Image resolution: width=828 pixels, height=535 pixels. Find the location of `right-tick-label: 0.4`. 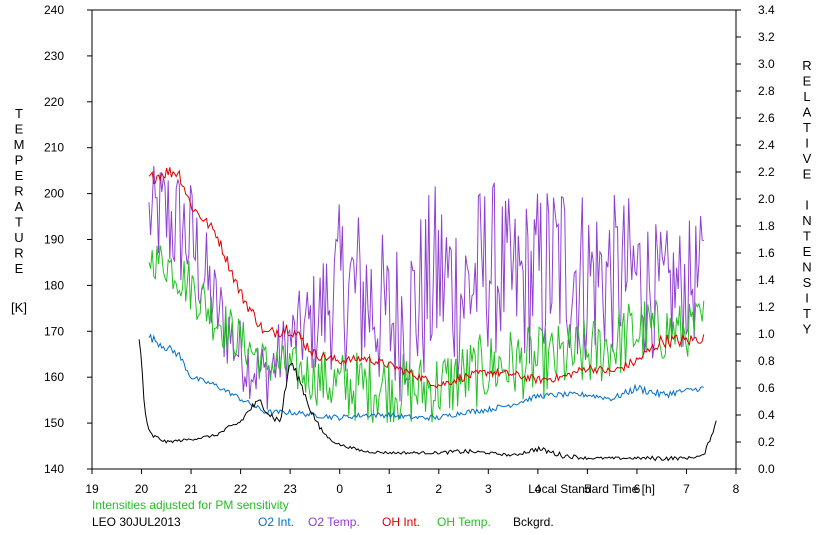

right-tick-label: 0.4 is located at coordinates (766, 415).